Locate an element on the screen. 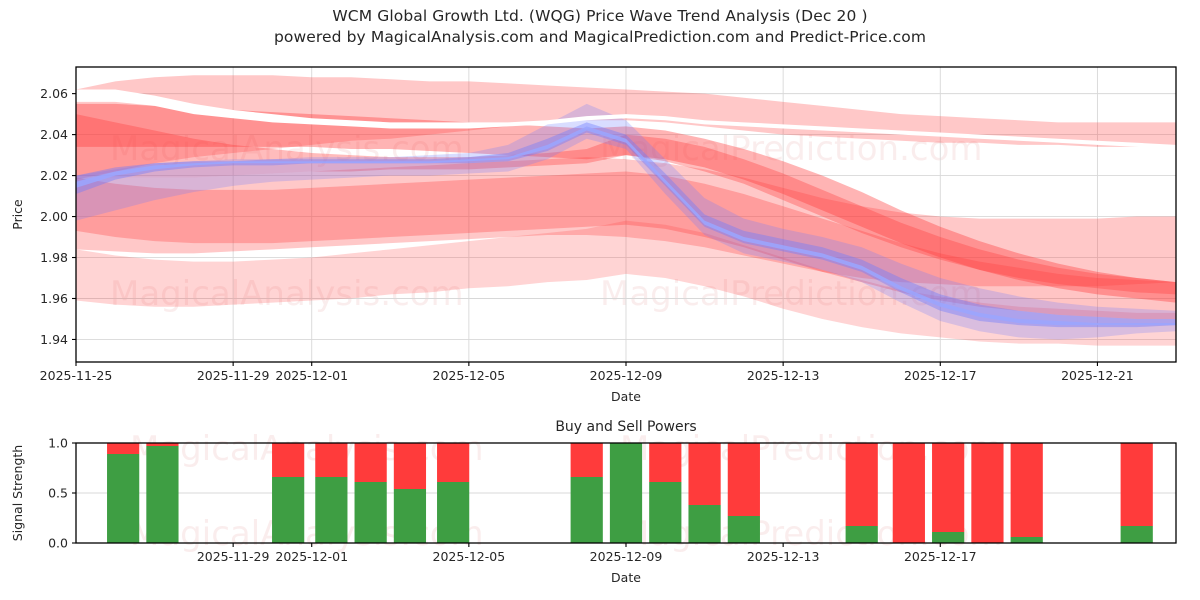 The image size is (1200, 600). x-tick-label: 2025-12-21 is located at coordinates (1097, 375).